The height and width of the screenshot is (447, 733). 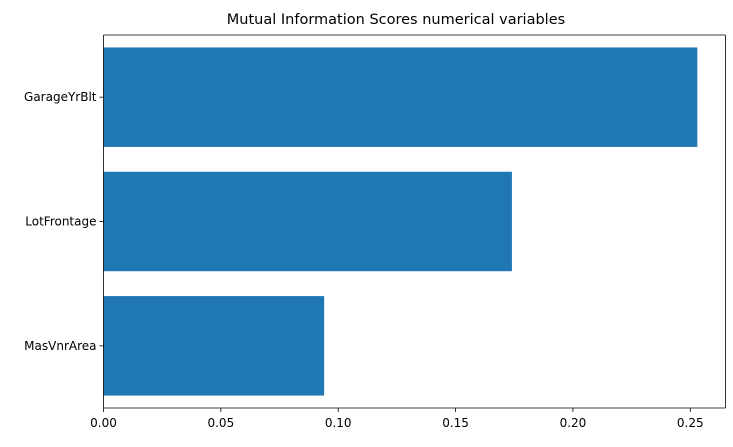 What do you see at coordinates (573, 423) in the screenshot?
I see `x-tick-label: 0.20` at bounding box center [573, 423].